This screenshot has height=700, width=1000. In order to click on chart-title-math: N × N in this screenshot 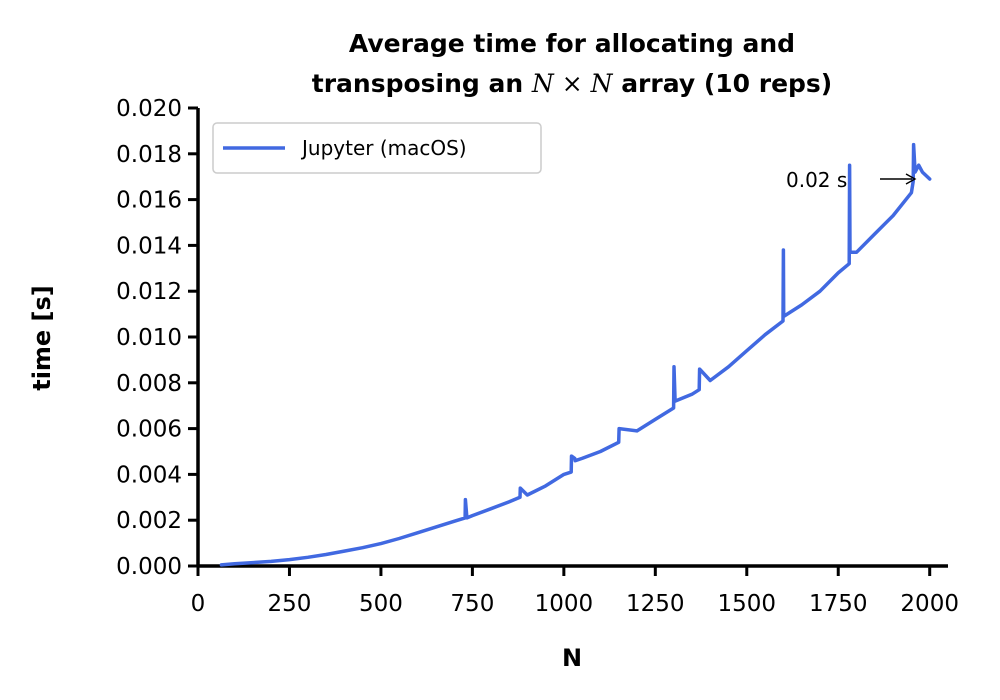, I will do `click(572, 83)`.